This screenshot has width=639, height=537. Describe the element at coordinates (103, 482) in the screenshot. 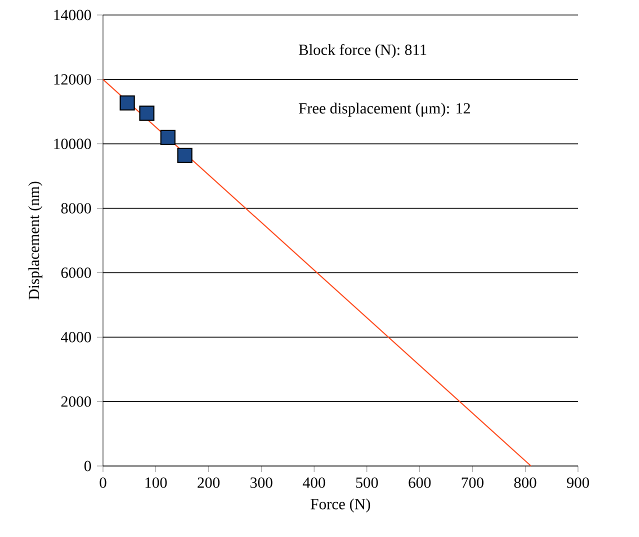

I see `x-tick-label: 0` at that location.